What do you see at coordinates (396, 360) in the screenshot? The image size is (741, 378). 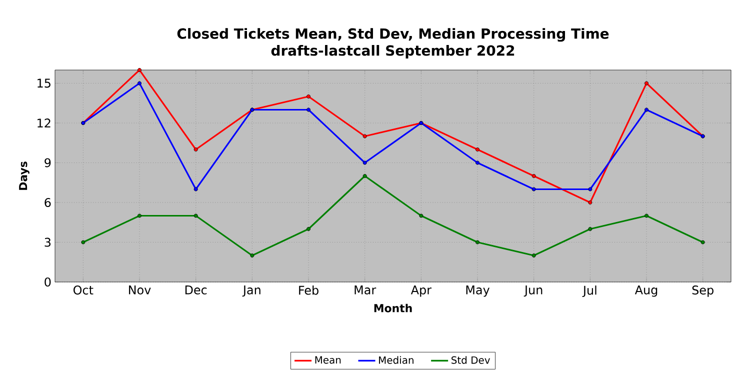 I see `legend-label: Median` at bounding box center [396, 360].